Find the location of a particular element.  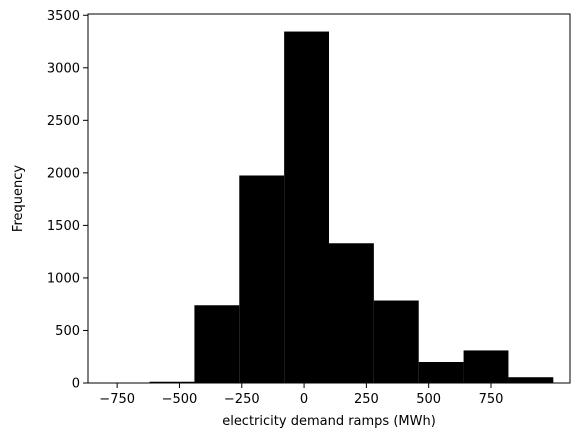

y-tick-label: 1500 is located at coordinates (63, 226).